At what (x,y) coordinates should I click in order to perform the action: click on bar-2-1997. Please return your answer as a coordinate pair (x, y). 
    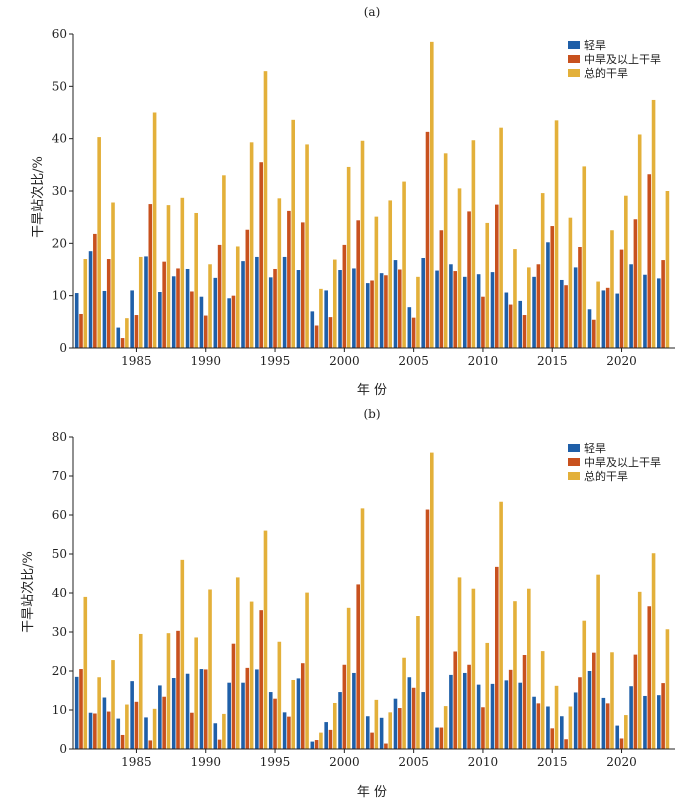
    Looking at the image, I should click on (302, 285).